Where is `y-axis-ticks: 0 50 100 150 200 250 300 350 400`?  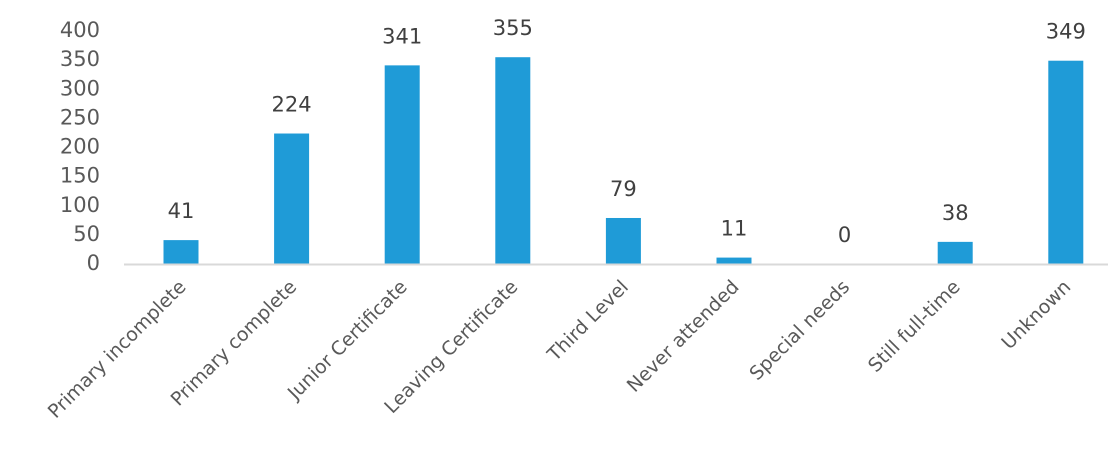
y-axis-ticks: 0 50 100 150 200 250 300 350 400 is located at coordinates (80, 146).